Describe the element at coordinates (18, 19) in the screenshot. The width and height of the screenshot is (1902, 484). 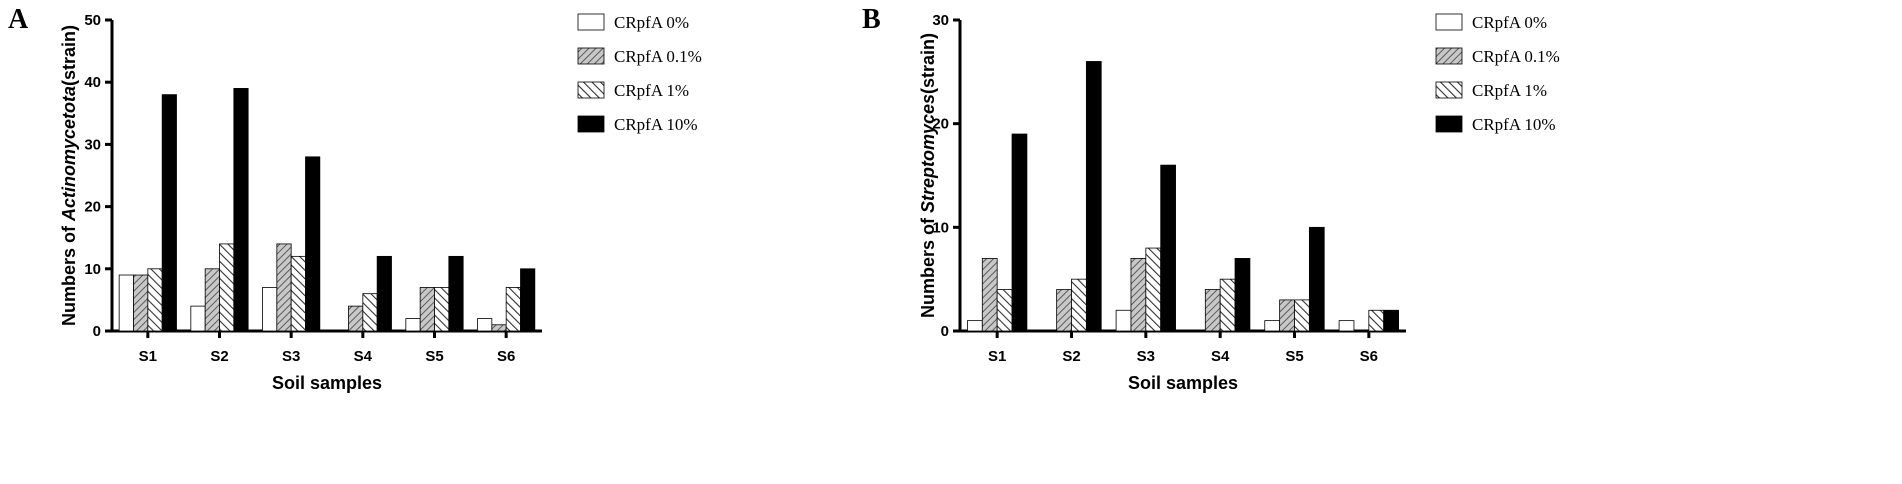
I see `panel-label: A` at that location.